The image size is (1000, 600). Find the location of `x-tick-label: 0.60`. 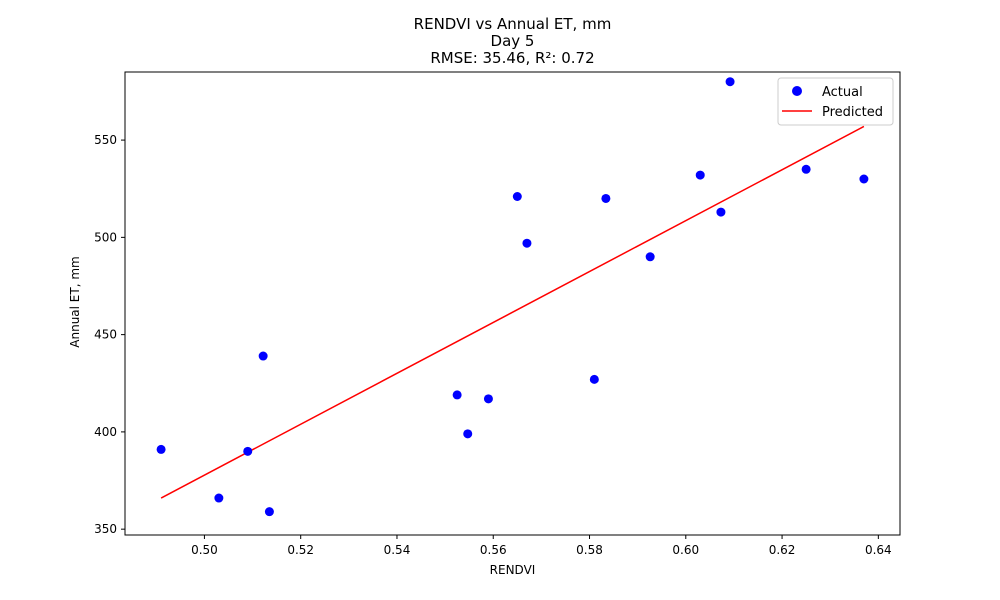

x-tick-label: 0.60 is located at coordinates (685, 550).